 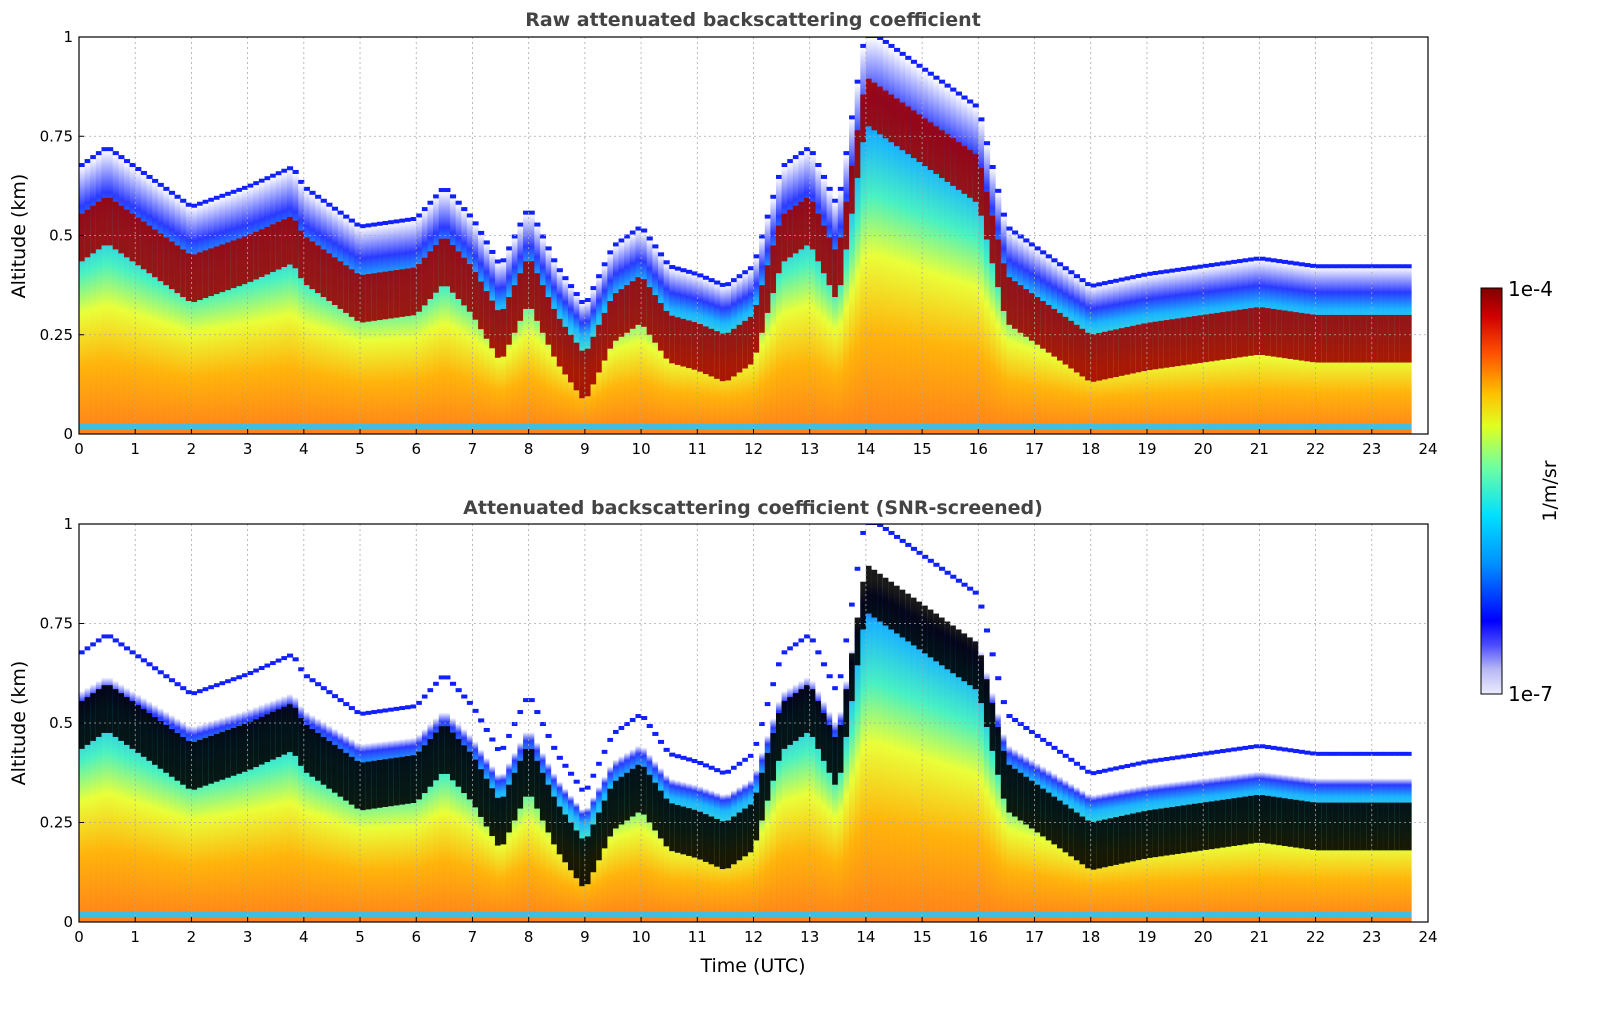 What do you see at coordinates (978, 449) in the screenshot?
I see `x-tick-label: 16` at bounding box center [978, 449].